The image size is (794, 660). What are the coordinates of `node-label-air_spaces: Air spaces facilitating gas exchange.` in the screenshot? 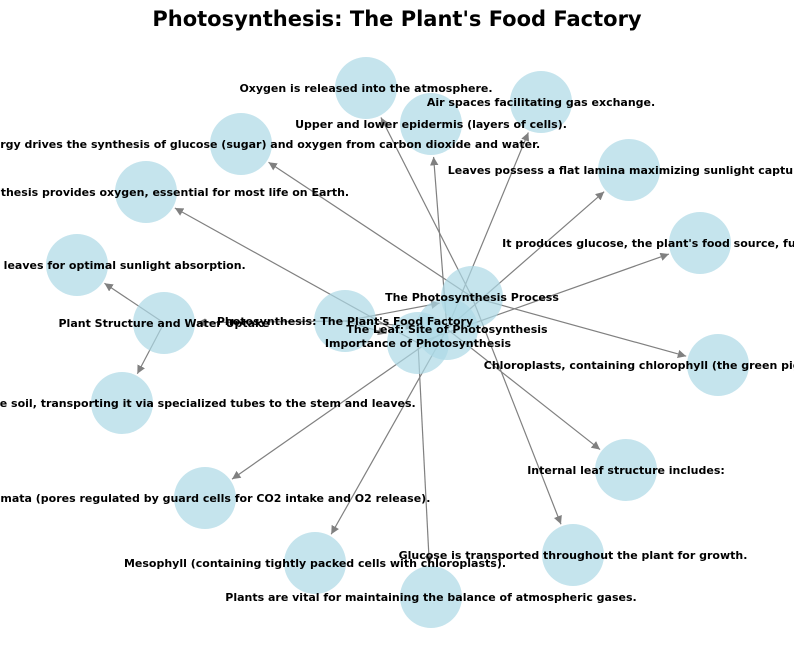 It's located at (541, 102).